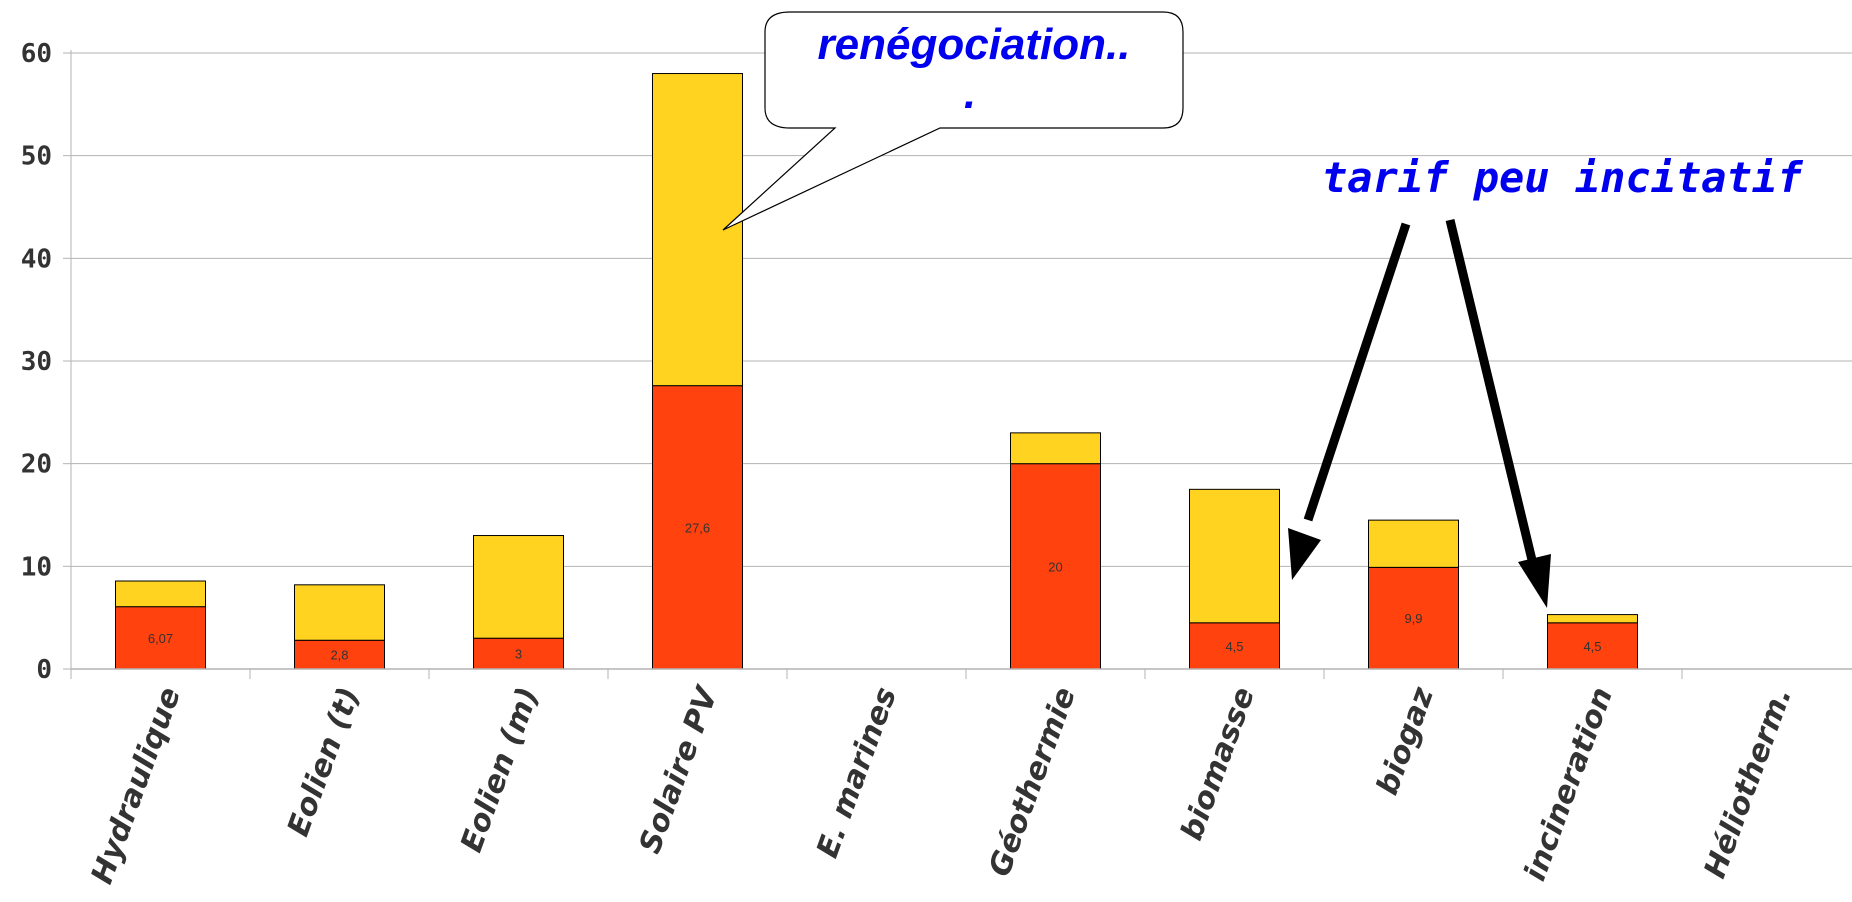 The height and width of the screenshot is (902, 1852). I want to click on x-category-label: biogaz, so click(1405, 740).